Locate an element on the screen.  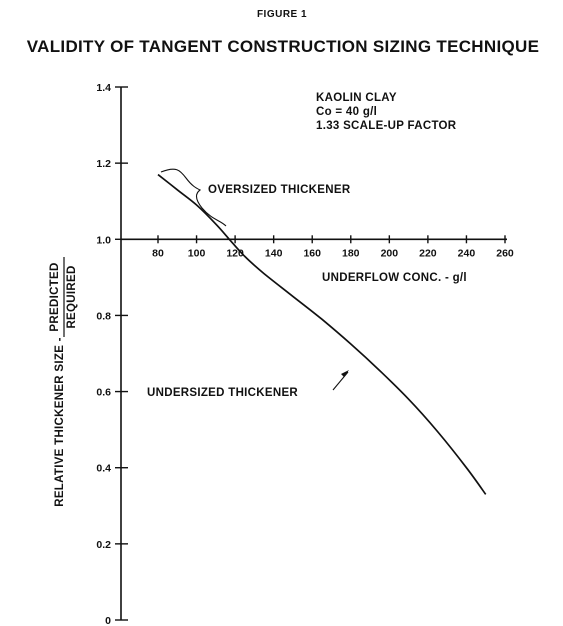
x-tick-label: 160 is located at coordinates (312, 253).